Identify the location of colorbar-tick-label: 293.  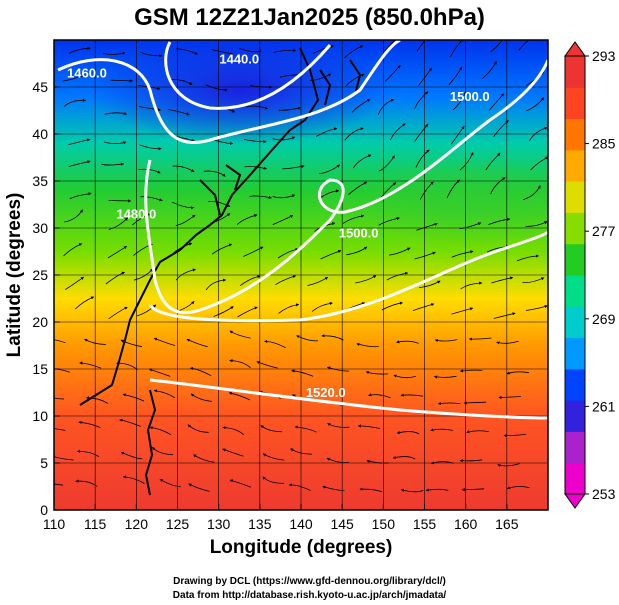
(604, 56).